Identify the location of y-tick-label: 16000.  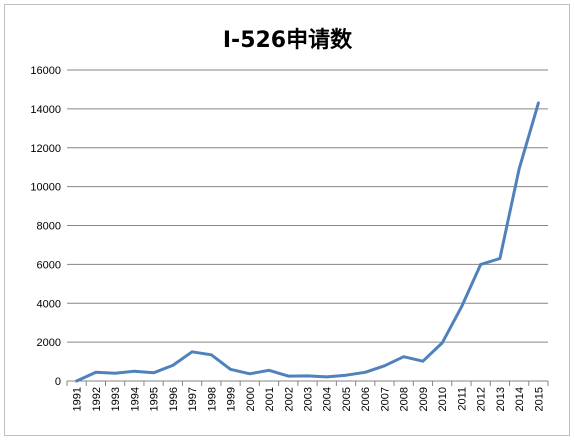
(45, 71).